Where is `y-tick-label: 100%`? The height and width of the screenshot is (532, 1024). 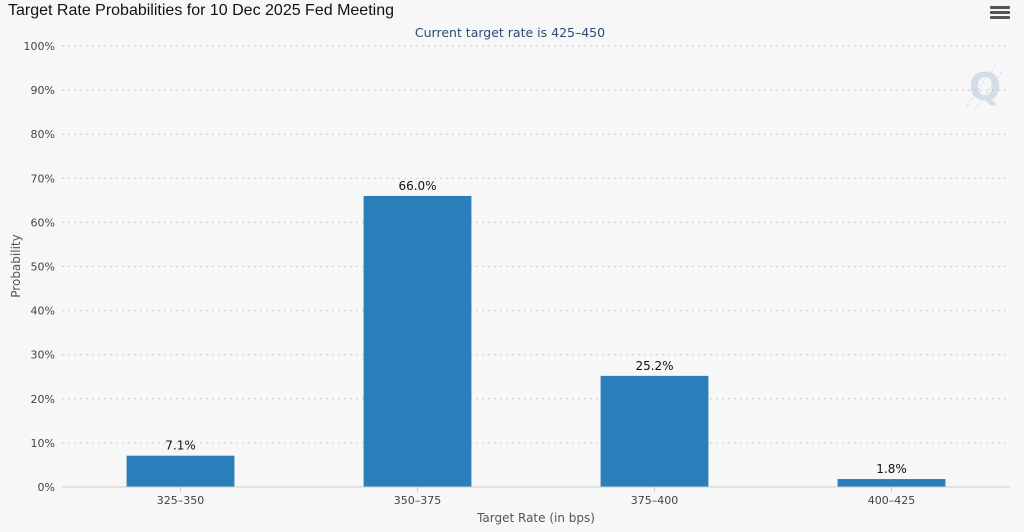
y-tick-label: 100% is located at coordinates (39, 46).